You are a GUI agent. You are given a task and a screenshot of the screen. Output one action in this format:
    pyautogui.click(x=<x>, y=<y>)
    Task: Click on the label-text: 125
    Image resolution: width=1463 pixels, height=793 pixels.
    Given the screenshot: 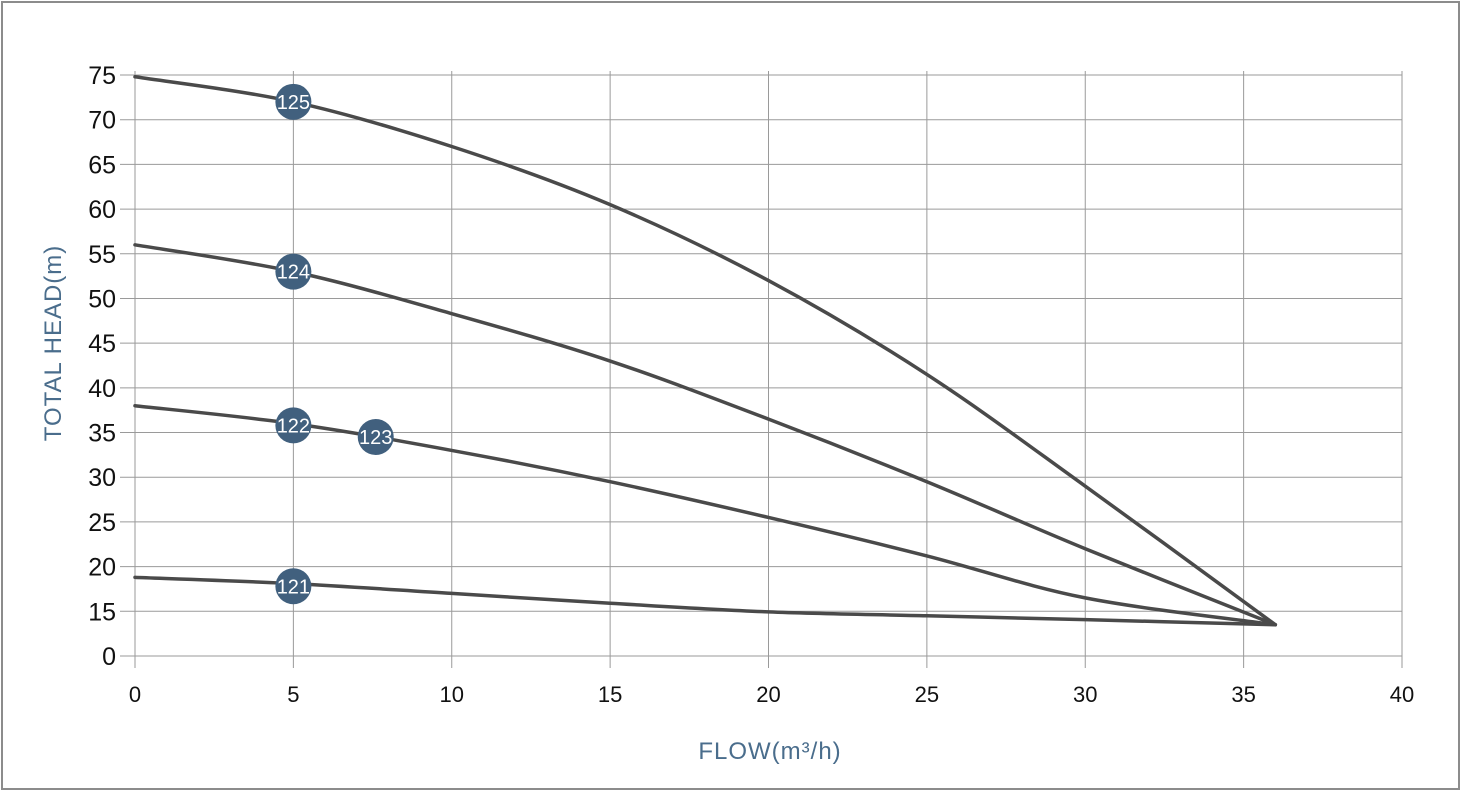 What is the action you would take?
    pyautogui.click(x=293, y=103)
    